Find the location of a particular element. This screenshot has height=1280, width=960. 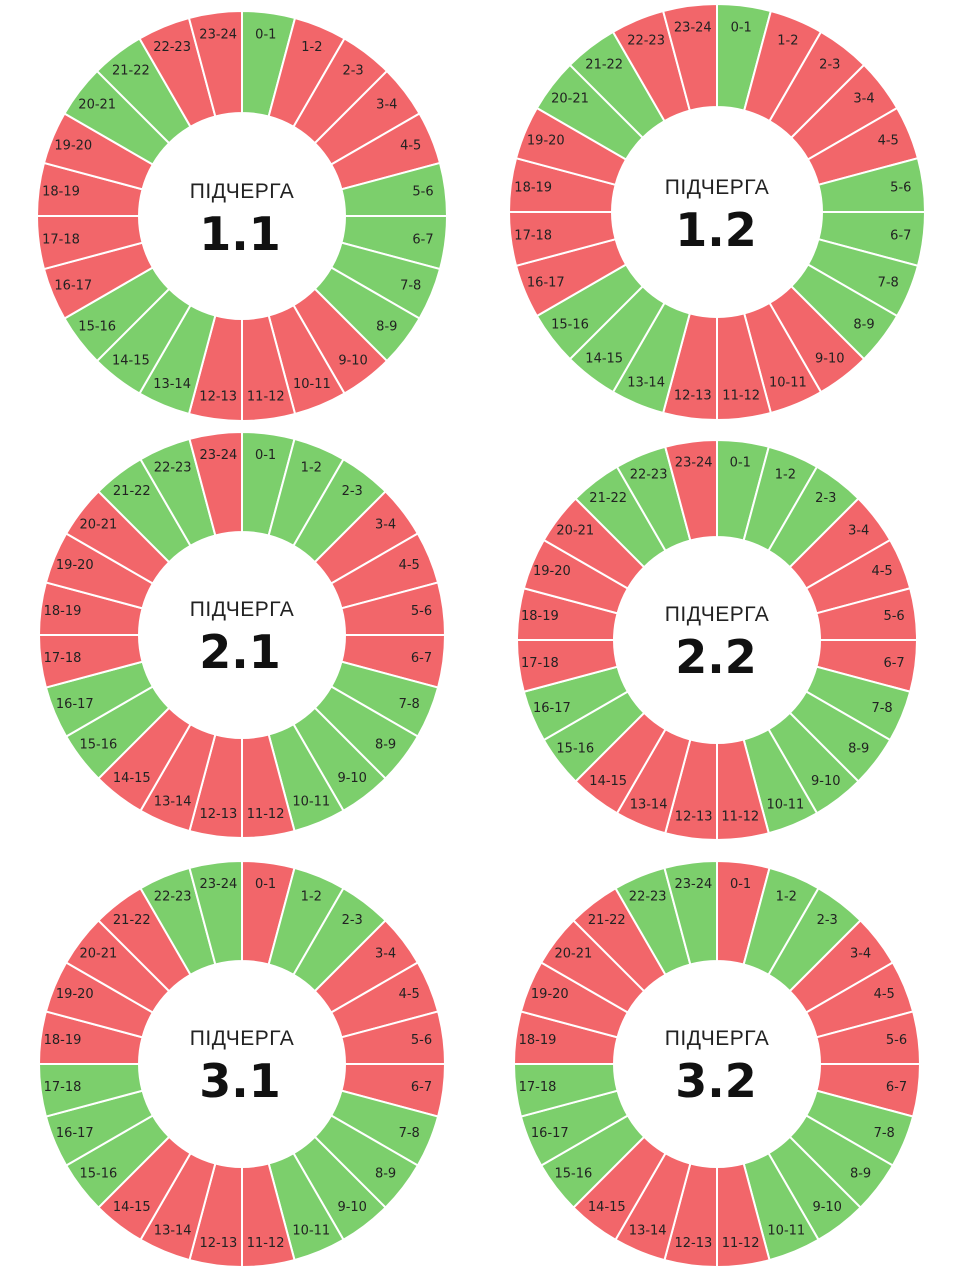

queue-number: 2.2 is located at coordinates (716, 657).